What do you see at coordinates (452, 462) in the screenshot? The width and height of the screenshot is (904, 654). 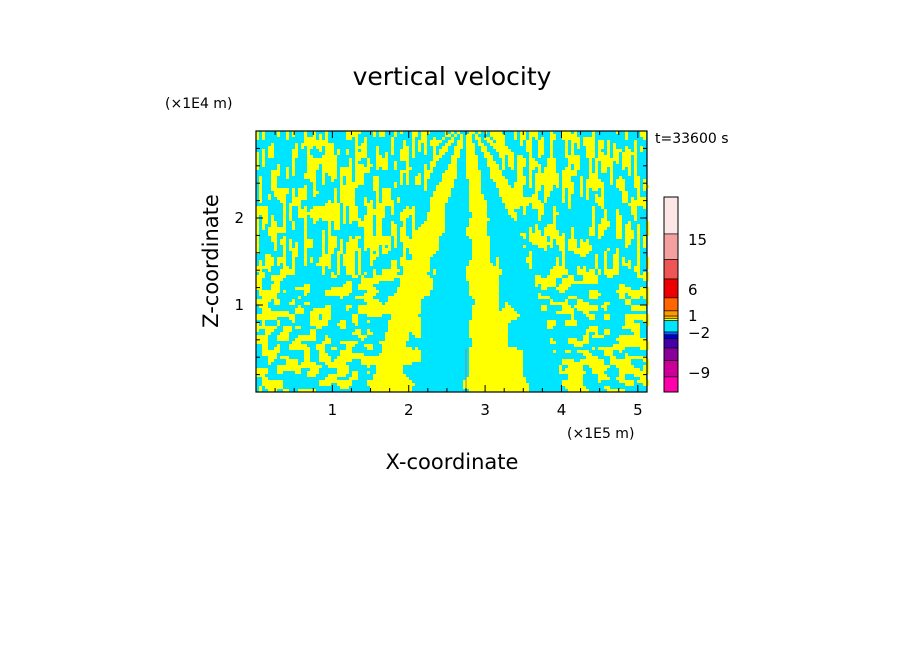 I see `x-axis-label: X-coordinate` at bounding box center [452, 462].